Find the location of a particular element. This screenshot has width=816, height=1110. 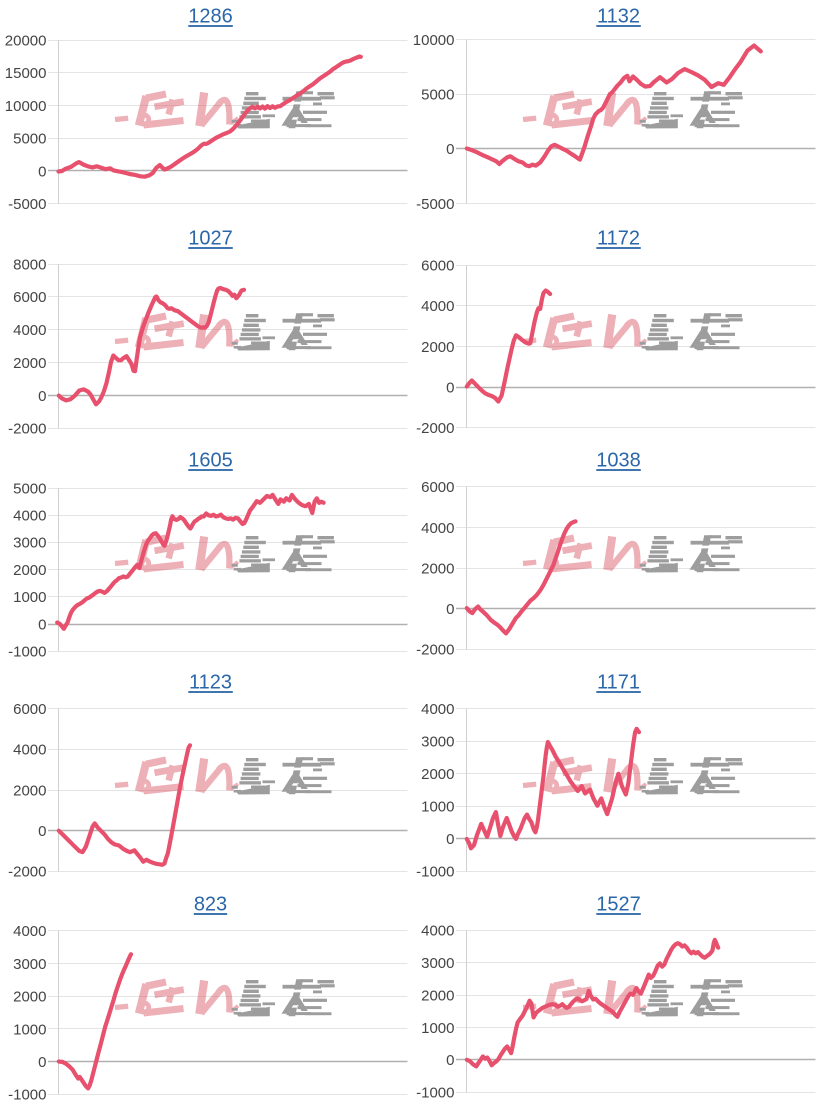

svg-text: 1172 is located at coordinates (618, 239).